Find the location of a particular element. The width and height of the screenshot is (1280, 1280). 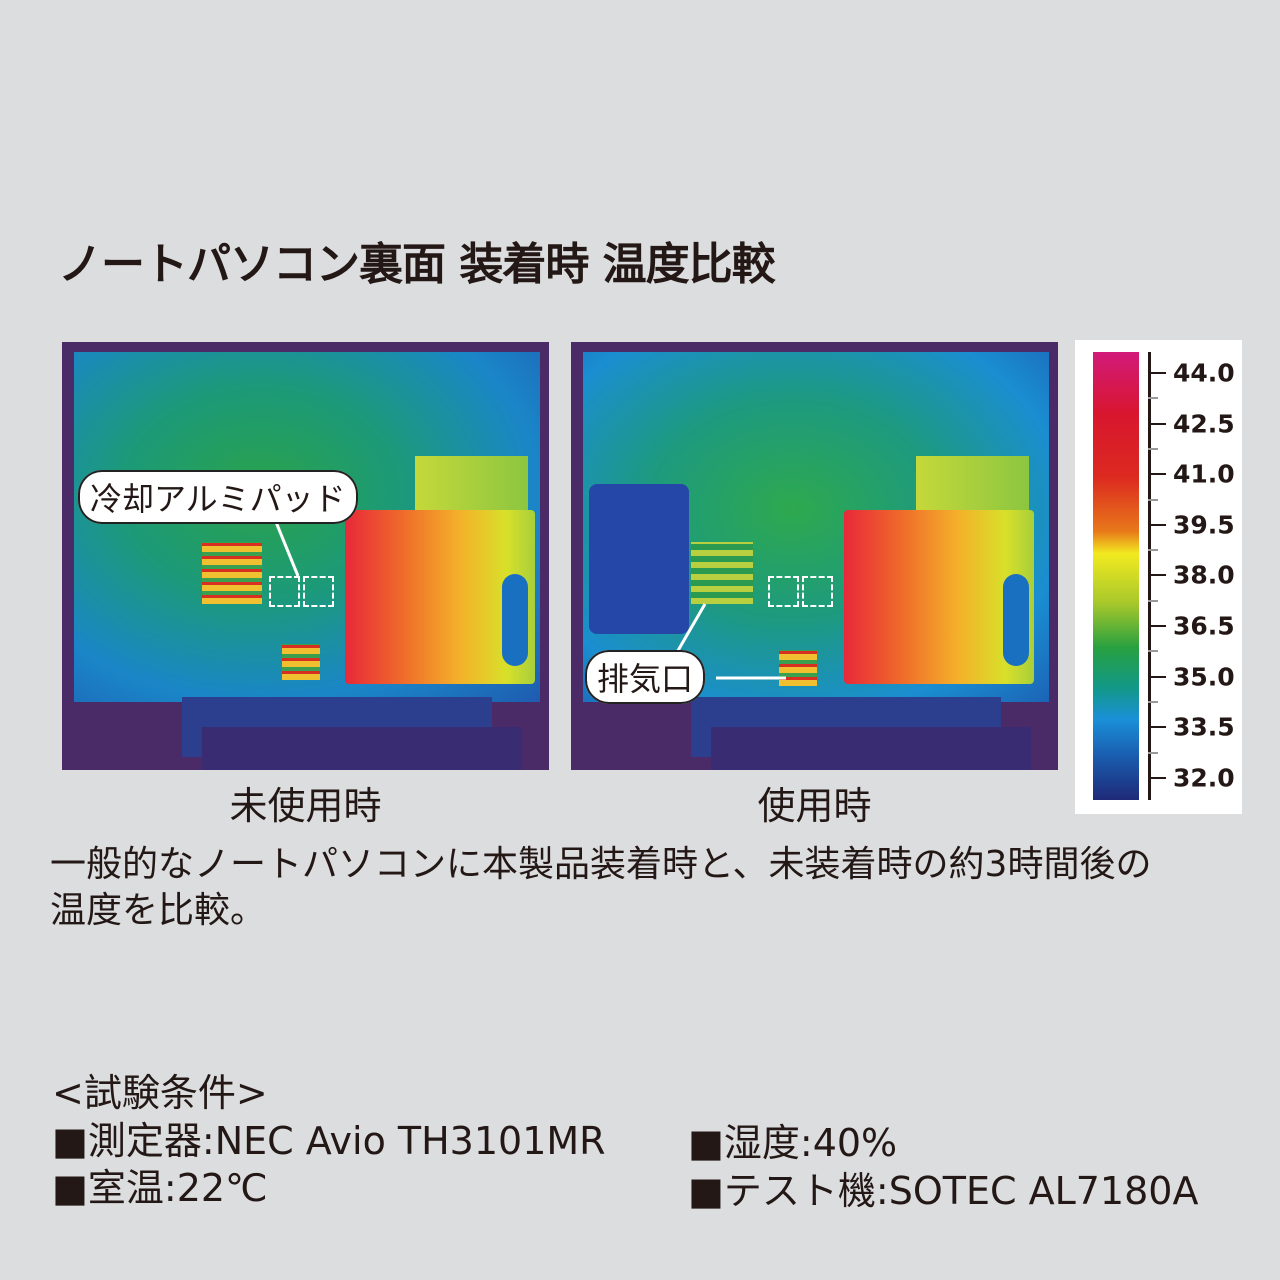

scale-tick-label: 35.0 is located at coordinates (1204, 677).